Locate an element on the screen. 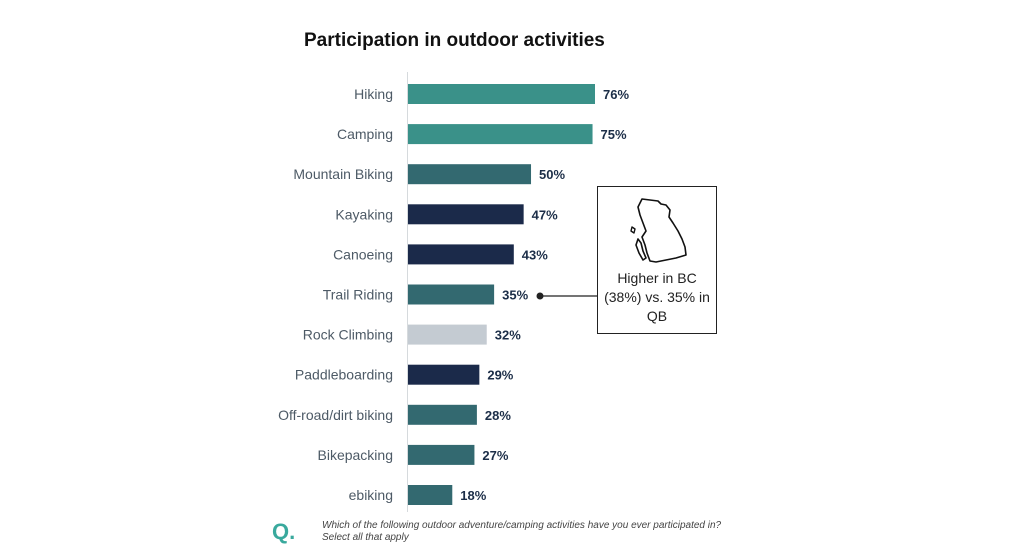 Image resolution: width=1024 pixels, height=560 pixels. brand-logo: Q. is located at coordinates (284, 531).